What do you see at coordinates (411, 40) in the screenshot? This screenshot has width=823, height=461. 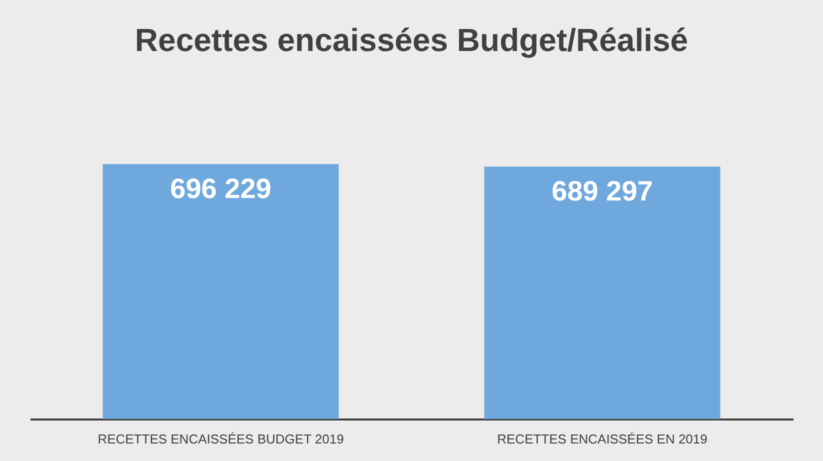 I see `chart-title: Recettes encaissées Budget/Réalisé` at bounding box center [411, 40].